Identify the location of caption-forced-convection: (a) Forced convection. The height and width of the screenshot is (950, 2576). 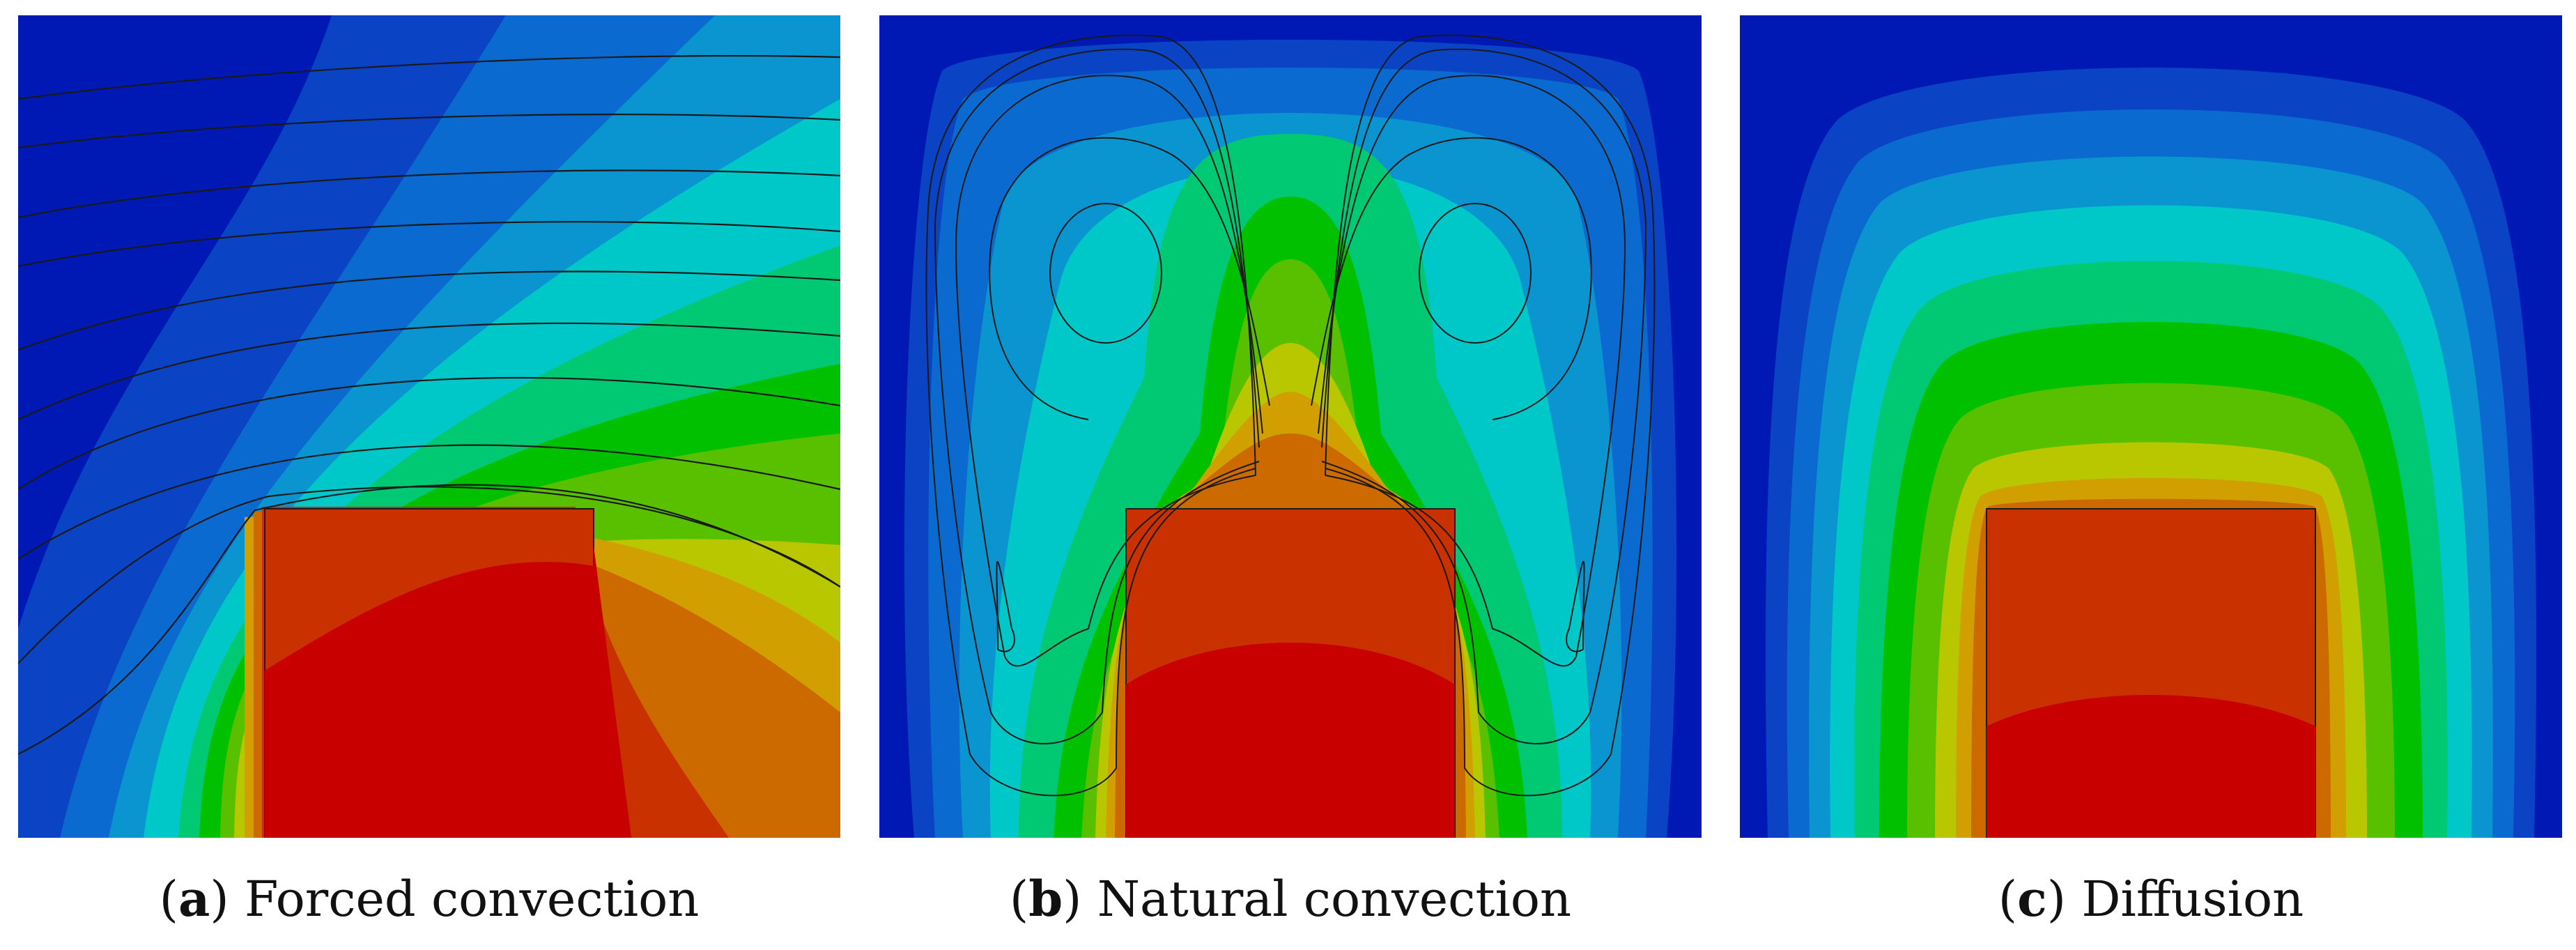
(429, 899).